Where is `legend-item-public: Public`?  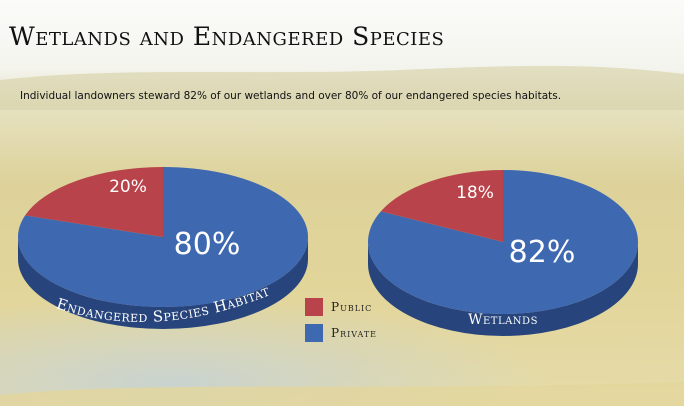 legend-item-public: Public is located at coordinates (341, 307).